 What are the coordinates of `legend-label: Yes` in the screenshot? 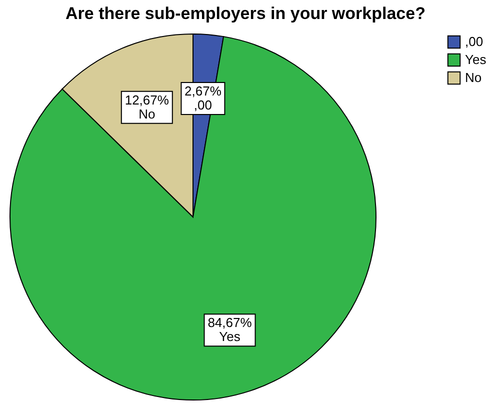 It's located at (476, 59).